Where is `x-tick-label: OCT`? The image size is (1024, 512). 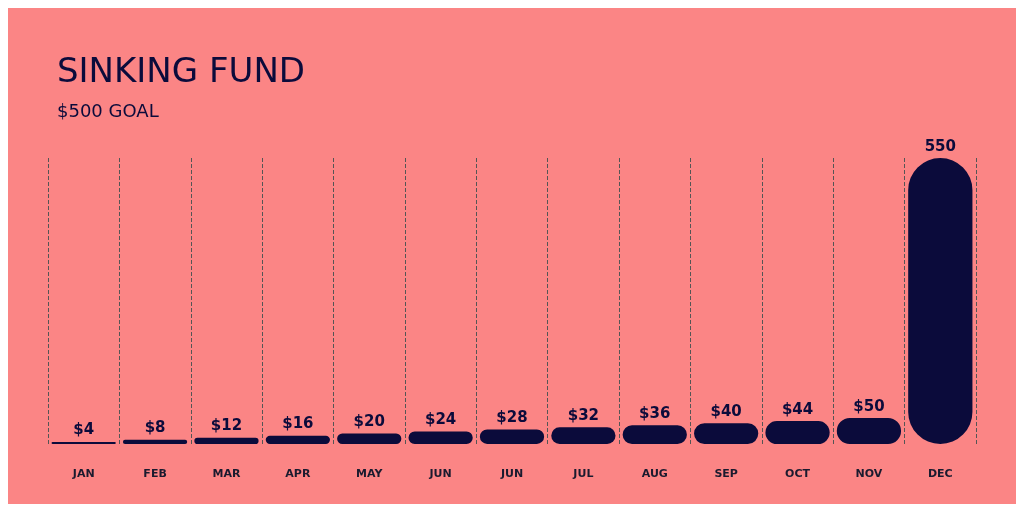
x-tick-label: OCT is located at coordinates (798, 473).